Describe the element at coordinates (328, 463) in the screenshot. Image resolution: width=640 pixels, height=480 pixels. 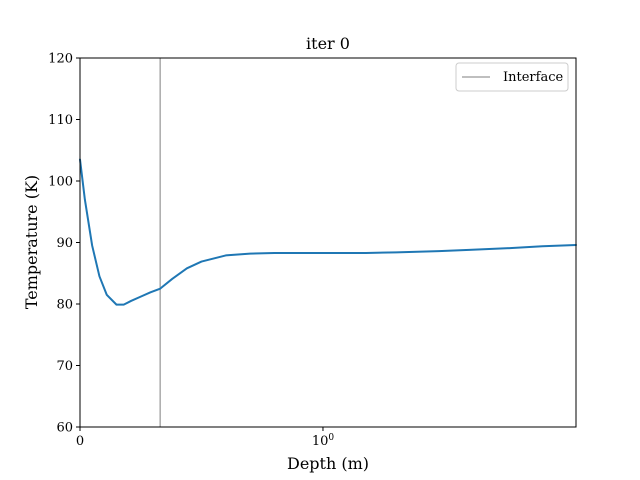
I see `x-axis-label: Depth (m)` at that location.